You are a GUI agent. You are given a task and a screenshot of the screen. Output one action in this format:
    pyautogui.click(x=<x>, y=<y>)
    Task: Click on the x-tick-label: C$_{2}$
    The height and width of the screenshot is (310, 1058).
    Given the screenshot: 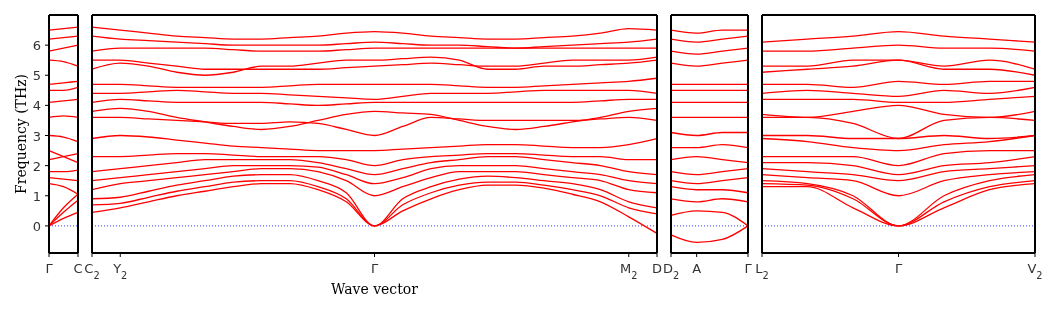 What is the action you would take?
    pyautogui.click(x=92, y=271)
    